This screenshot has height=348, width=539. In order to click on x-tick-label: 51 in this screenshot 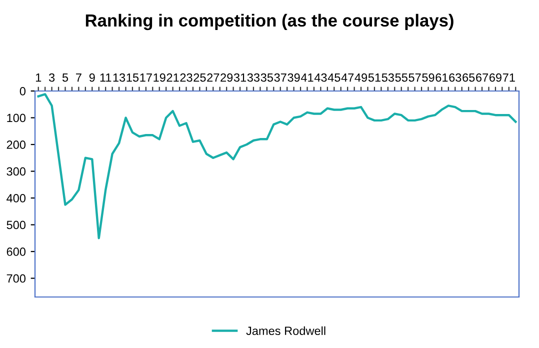, I will do `click(374, 77)`.